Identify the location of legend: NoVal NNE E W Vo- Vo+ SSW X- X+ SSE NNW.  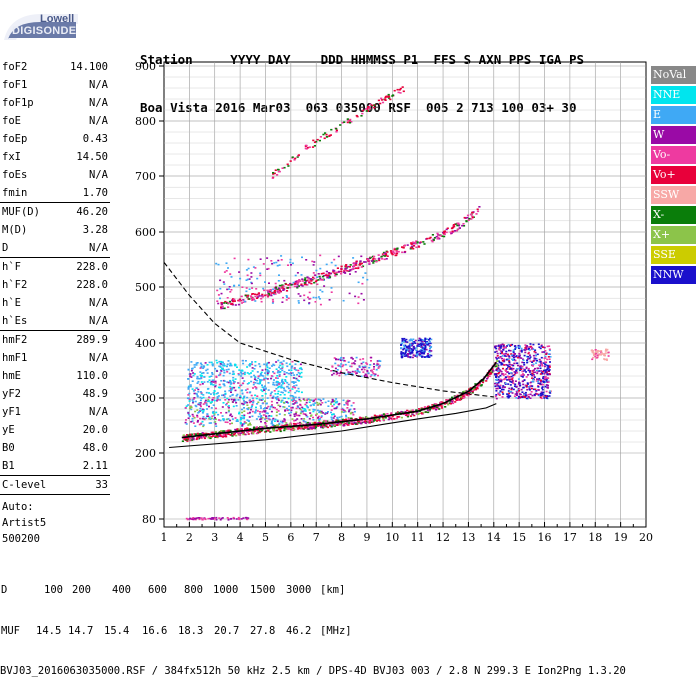
(673, 176).